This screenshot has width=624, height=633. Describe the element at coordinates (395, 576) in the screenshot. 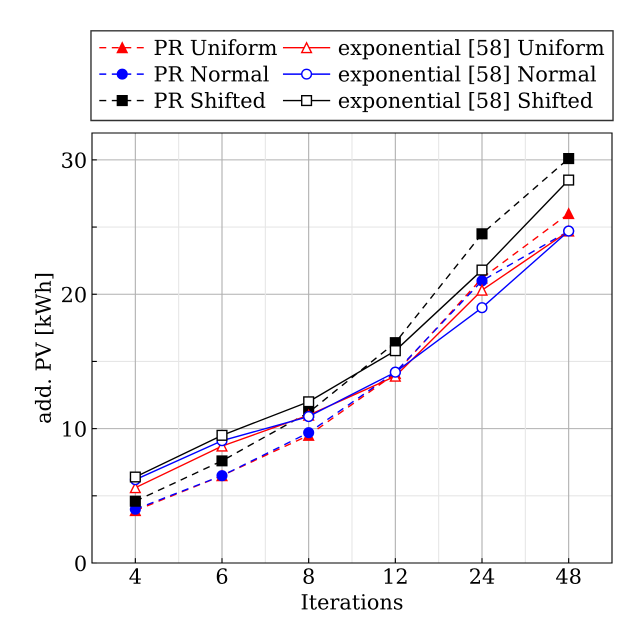

I see `x-tick-label: 12` at that location.